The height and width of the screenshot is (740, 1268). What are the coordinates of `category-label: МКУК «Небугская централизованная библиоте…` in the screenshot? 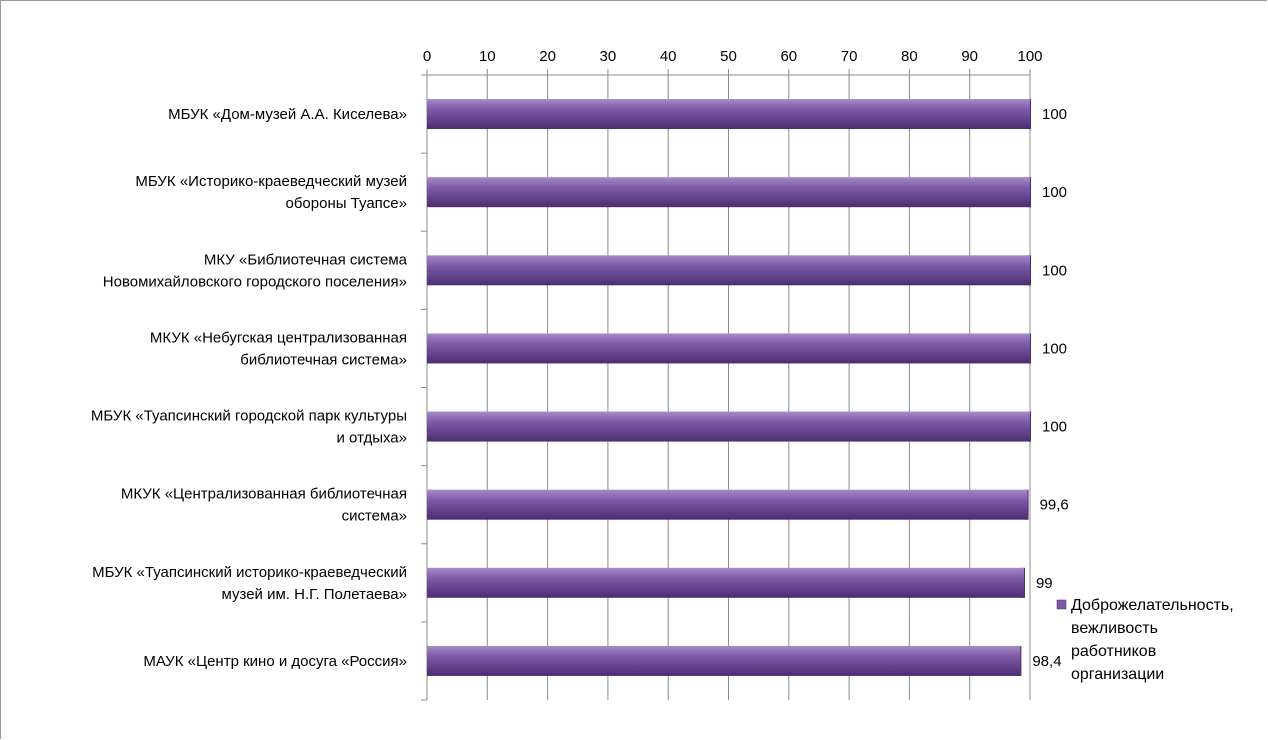 It's located at (278, 348).